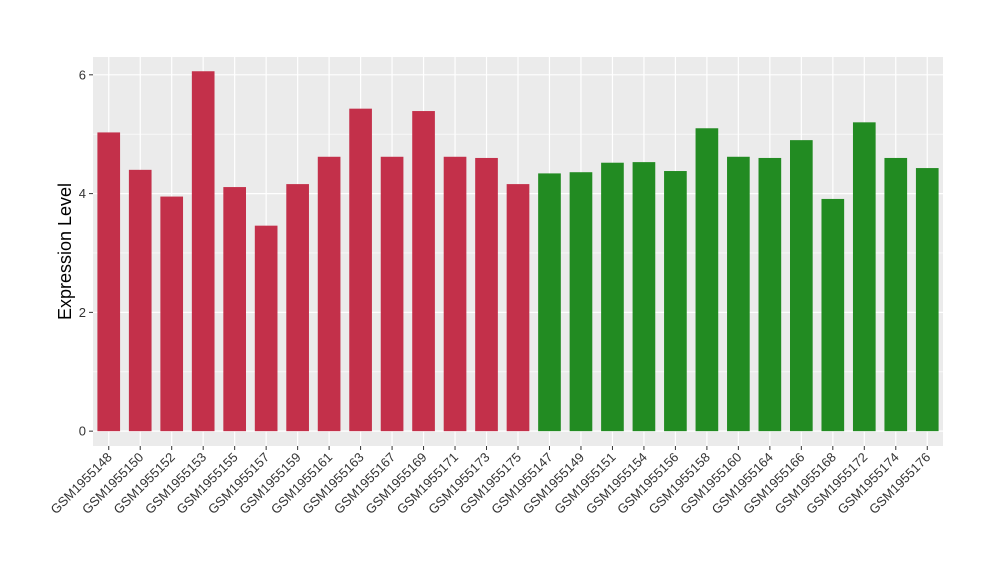  What do you see at coordinates (82, 193) in the screenshot?
I see `y-tick-label: 4` at bounding box center [82, 193].